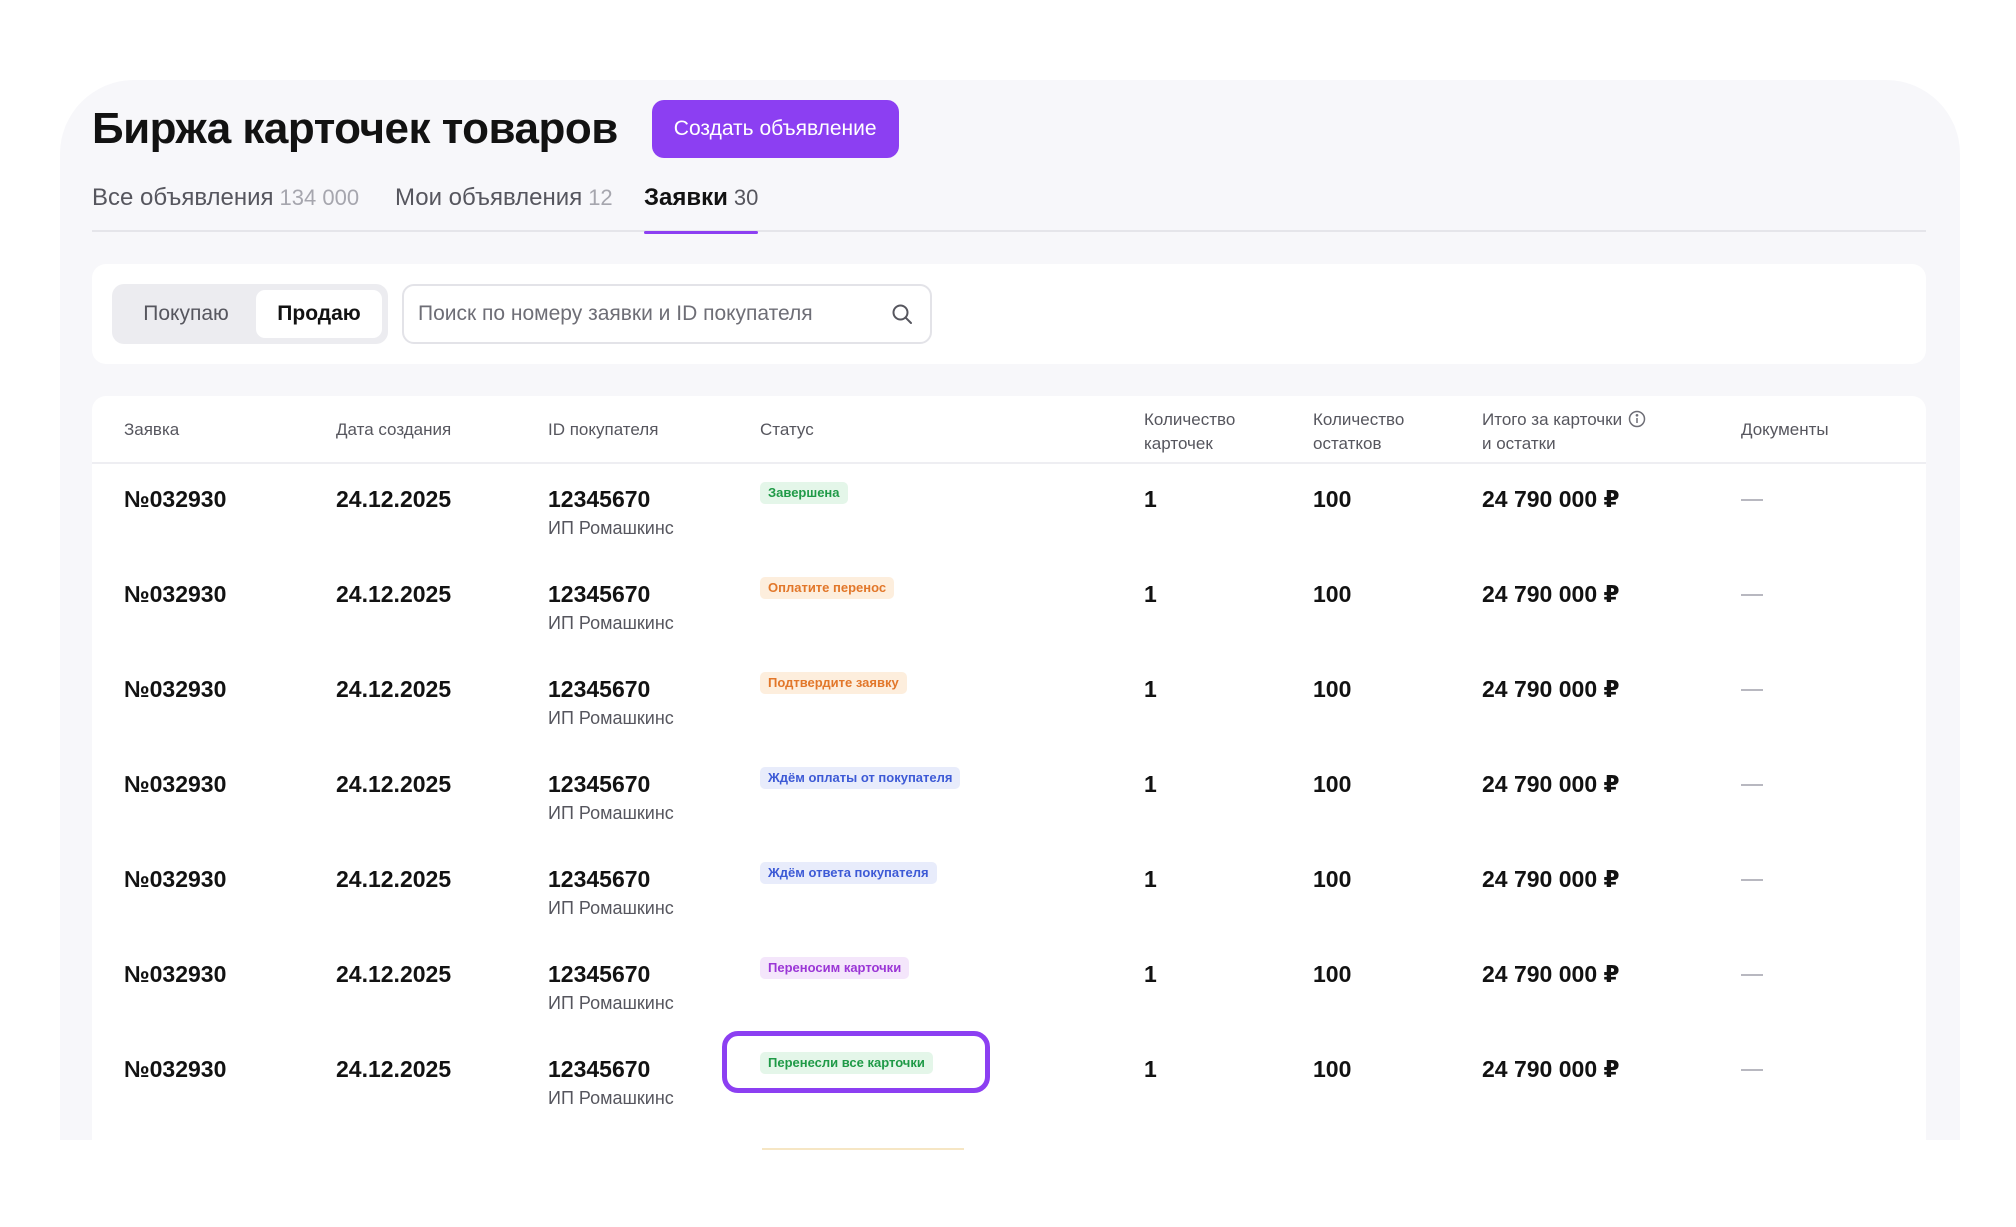 The width and height of the screenshot is (2016, 1227). Describe the element at coordinates (804, 493) in the screenshot. I see `status-badge: Завершена` at that location.